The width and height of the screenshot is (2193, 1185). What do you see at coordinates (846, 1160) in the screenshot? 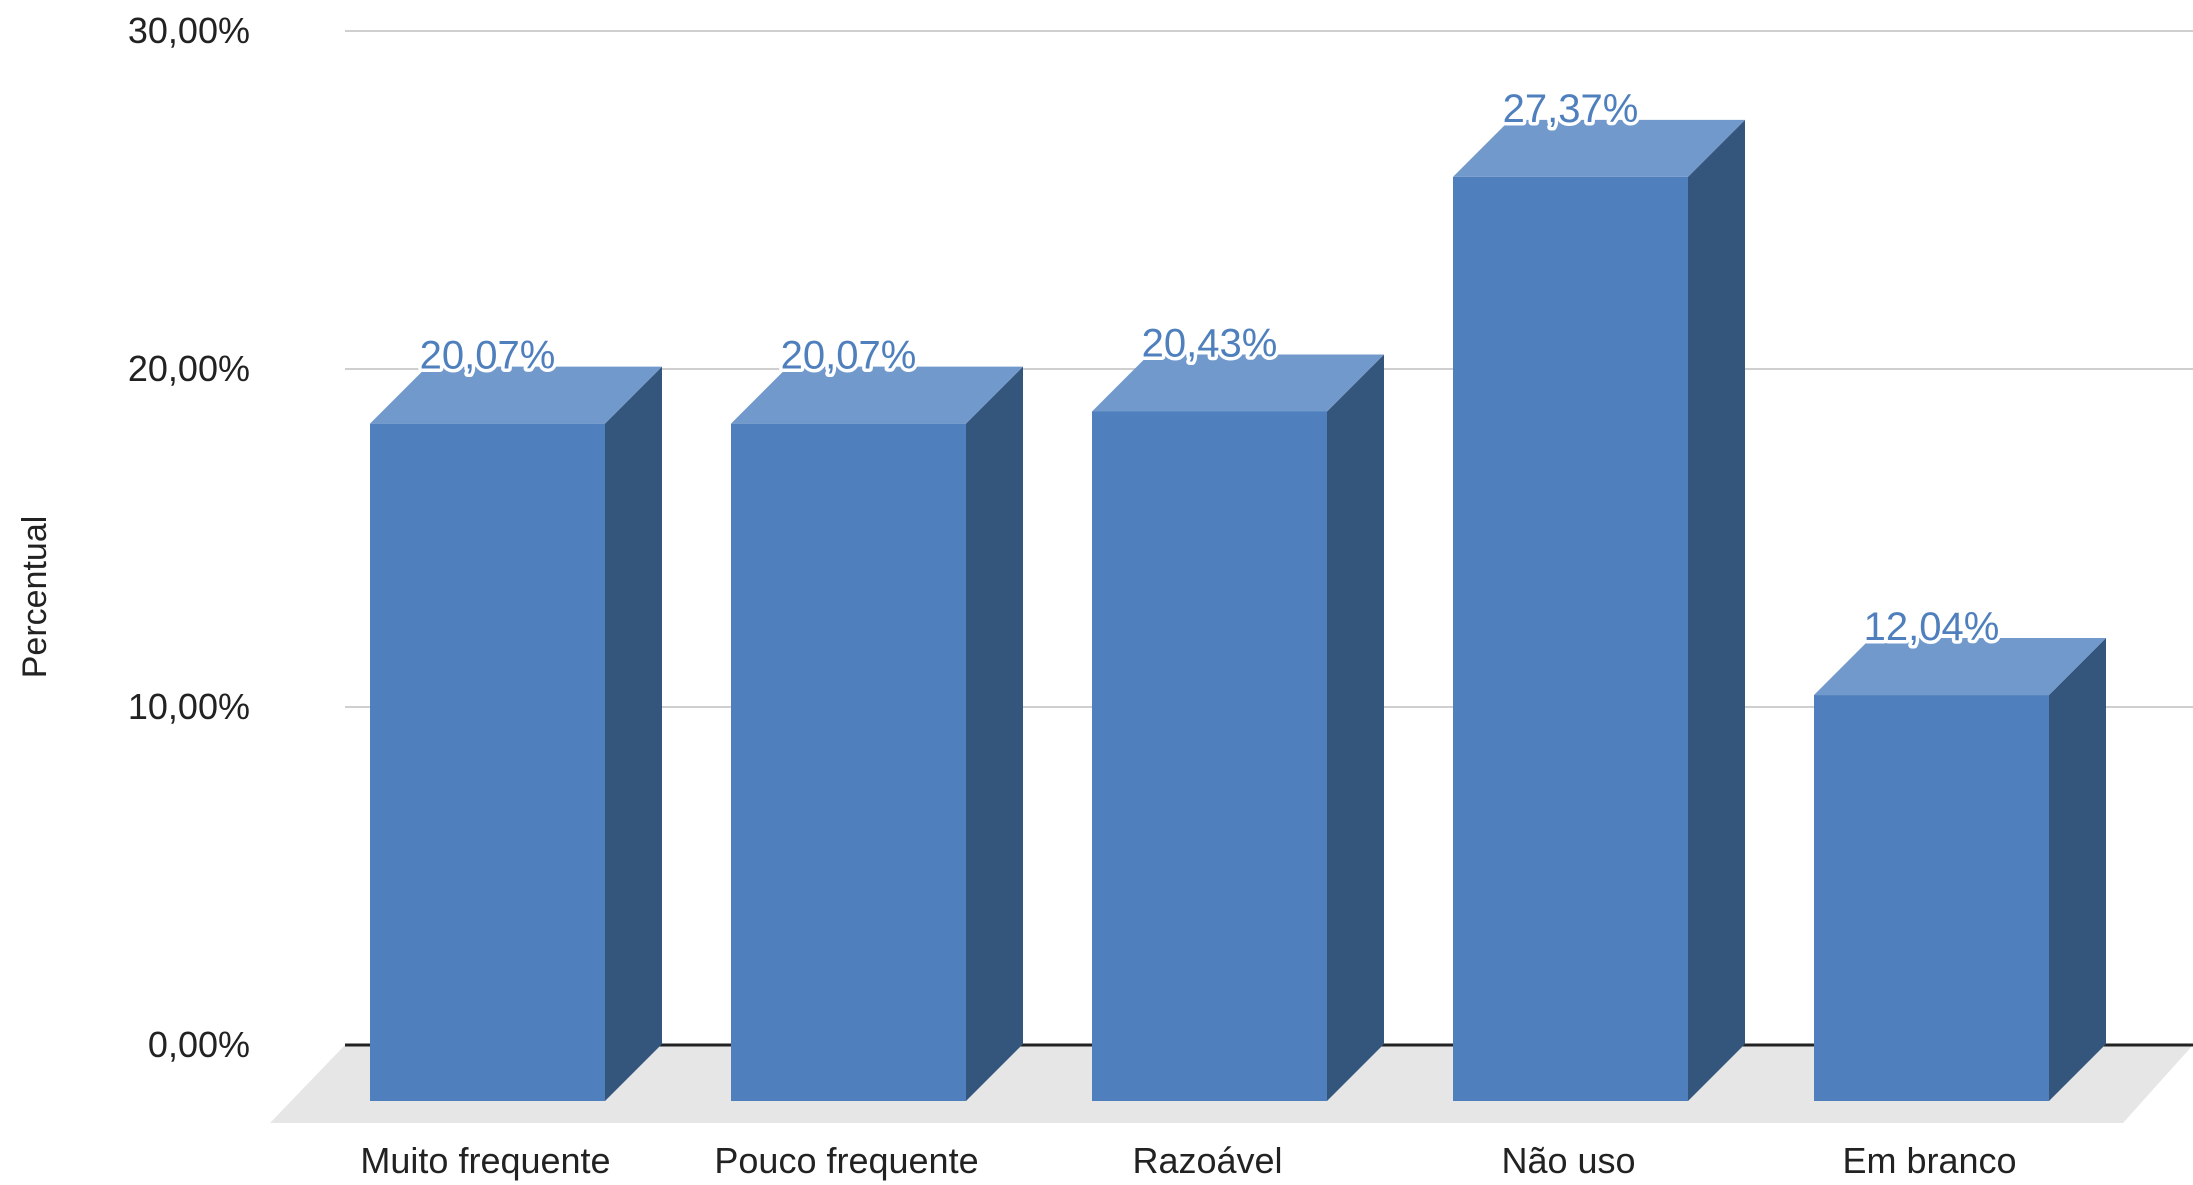
I see `x-tick-label: Pouco frequente` at bounding box center [846, 1160].